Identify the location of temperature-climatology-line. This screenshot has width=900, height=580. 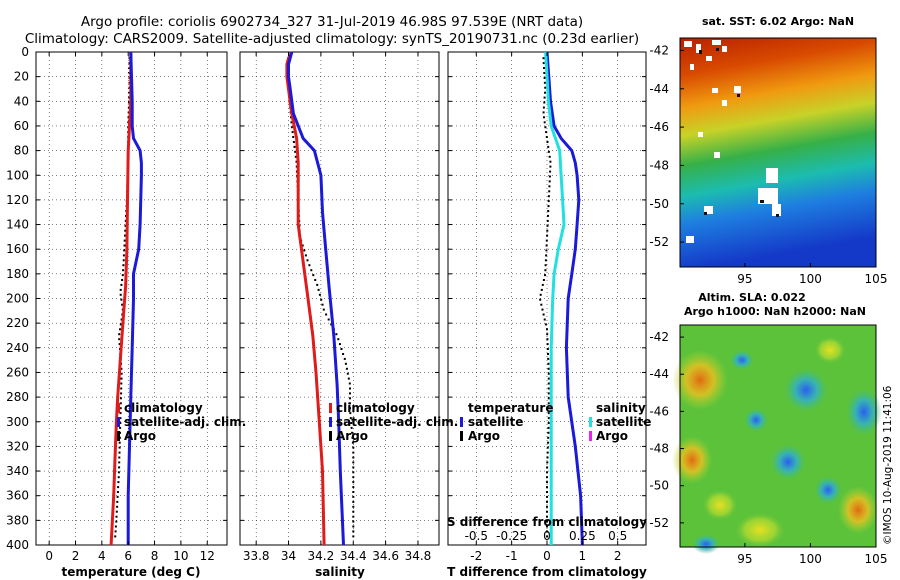
(121, 299).